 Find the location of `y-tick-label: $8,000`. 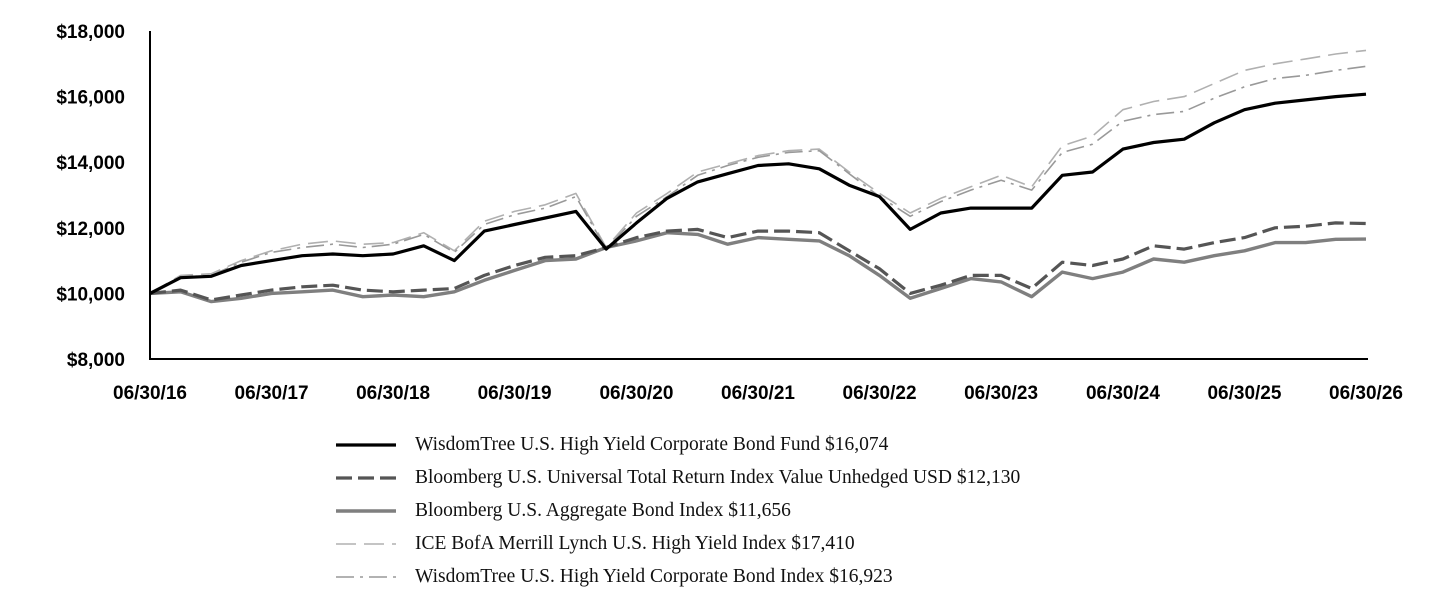

y-tick-label: $8,000 is located at coordinates (96, 360).